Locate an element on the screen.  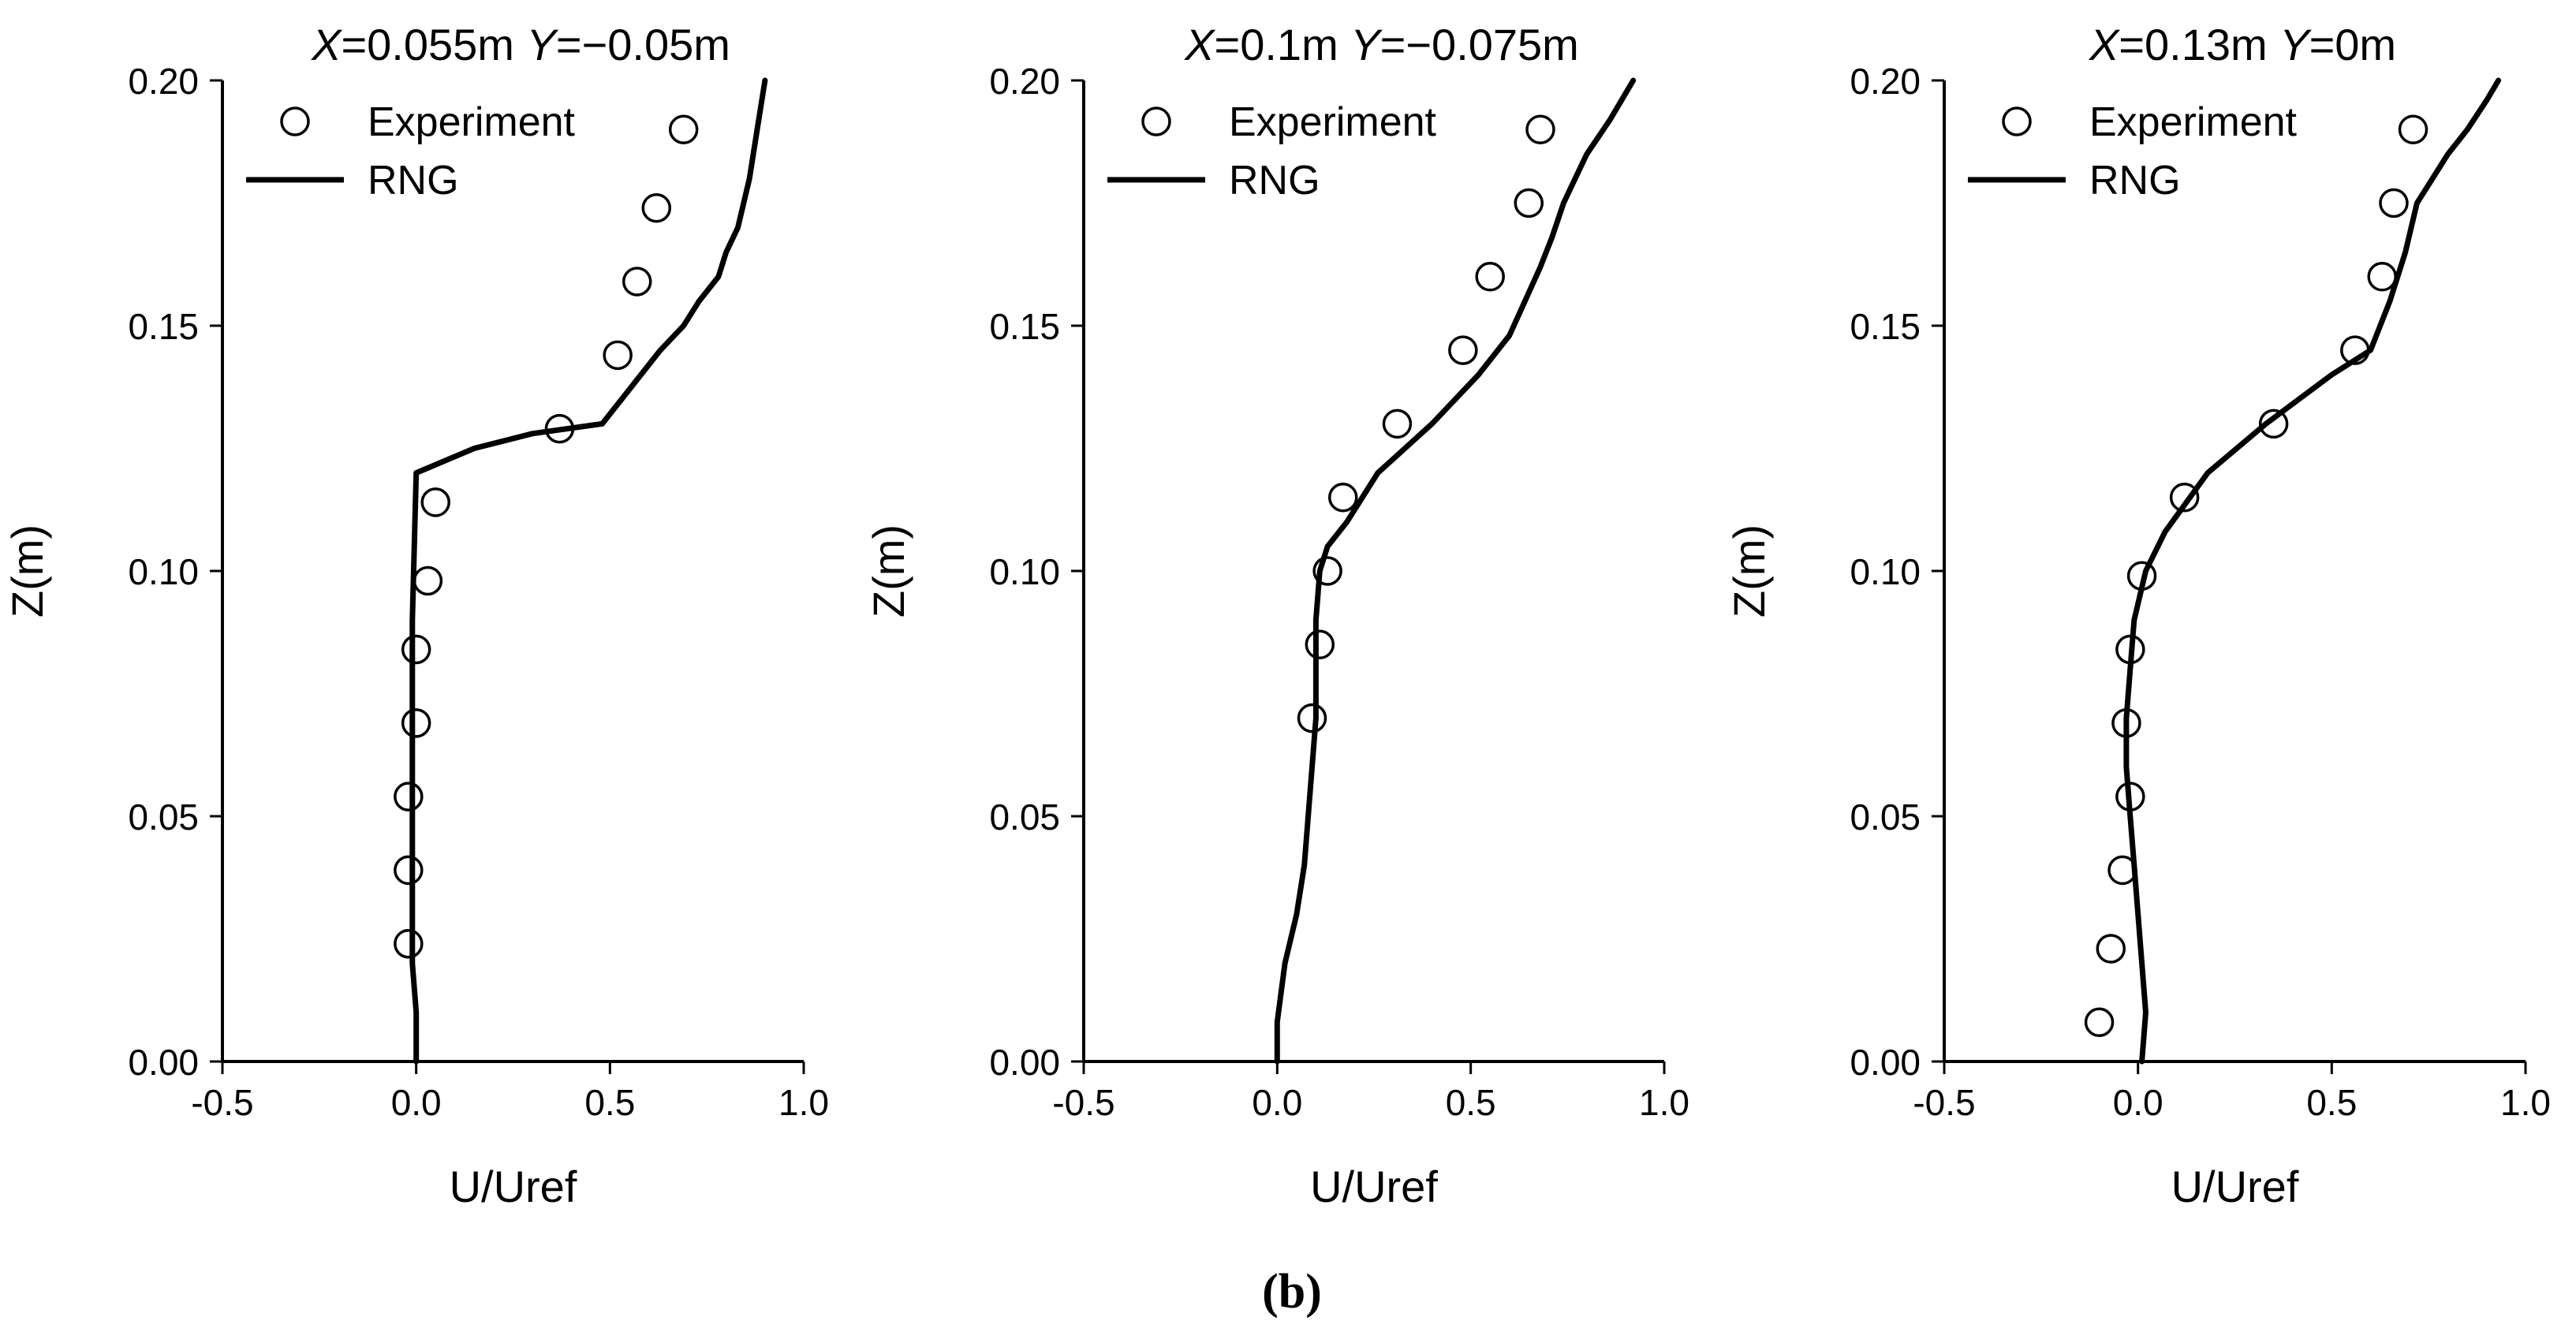
chart-title: X=0.13m Y=0m is located at coordinates (2242, 44).